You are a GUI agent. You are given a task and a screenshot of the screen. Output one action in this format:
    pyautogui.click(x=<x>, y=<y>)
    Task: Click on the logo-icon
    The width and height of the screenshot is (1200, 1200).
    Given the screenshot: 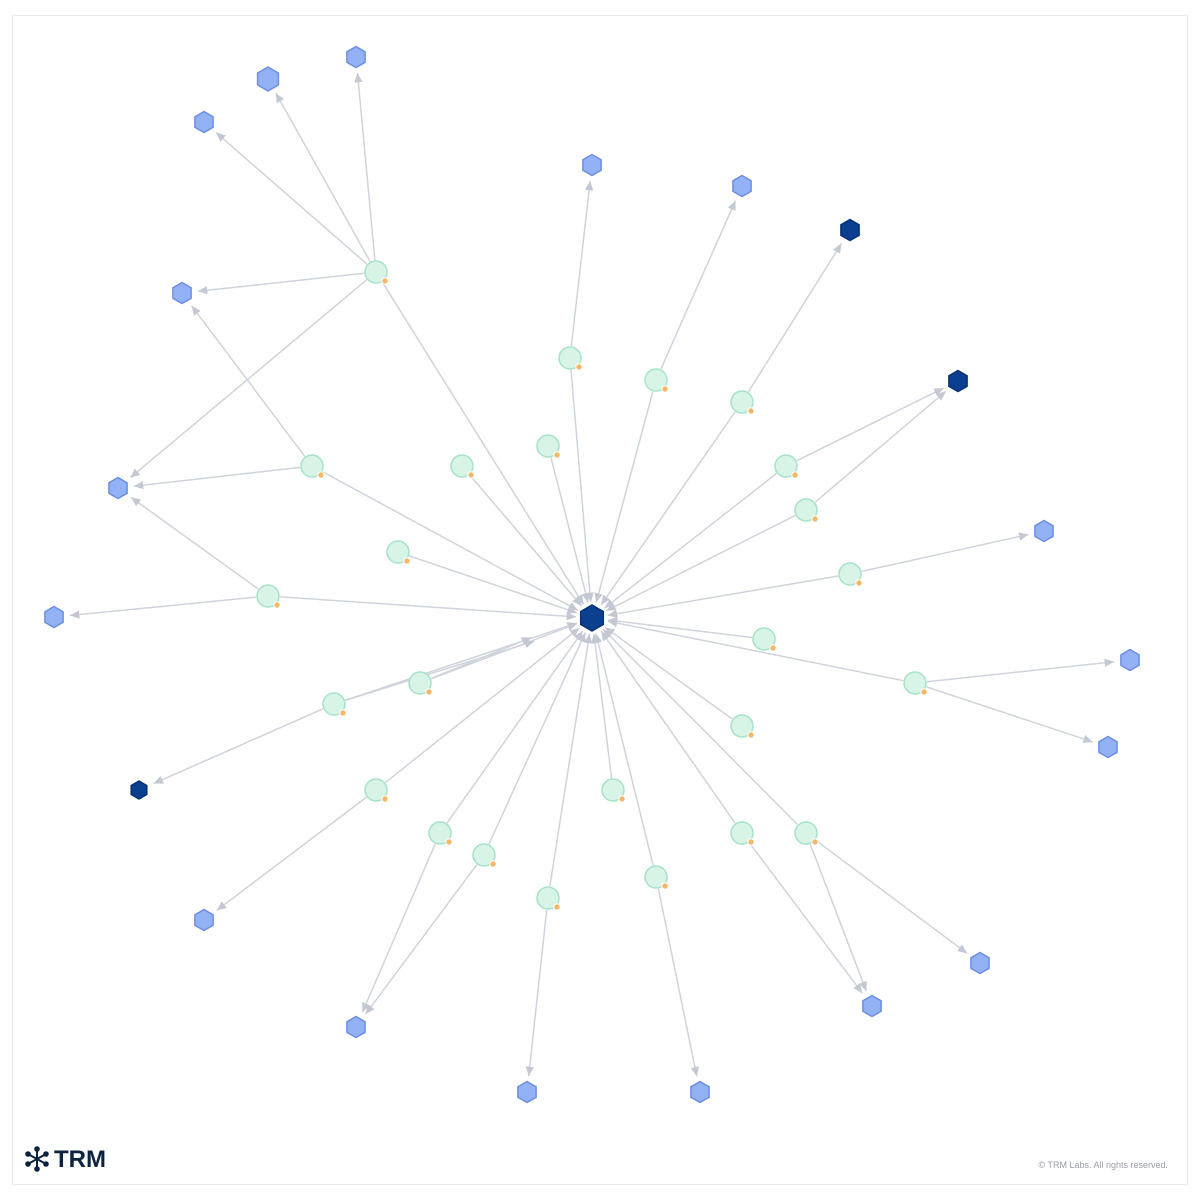 What is the action you would take?
    pyautogui.click(x=37, y=1159)
    